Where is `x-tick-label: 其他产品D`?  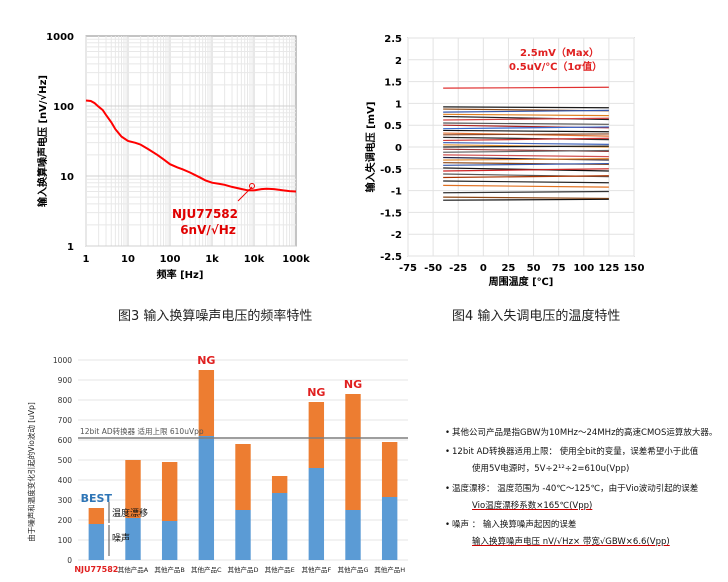
x-tick-label: 其他产品D is located at coordinates (242, 569).